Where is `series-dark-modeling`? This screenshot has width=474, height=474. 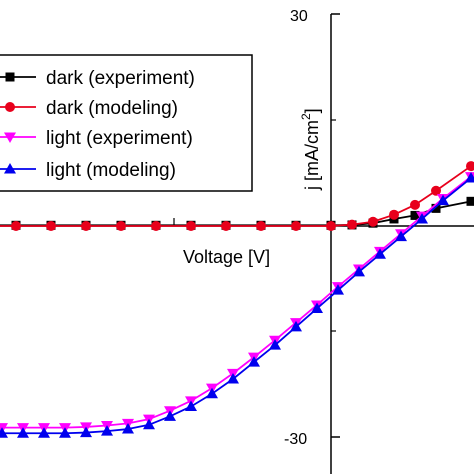 series-dark-modeling is located at coordinates (237, 196).